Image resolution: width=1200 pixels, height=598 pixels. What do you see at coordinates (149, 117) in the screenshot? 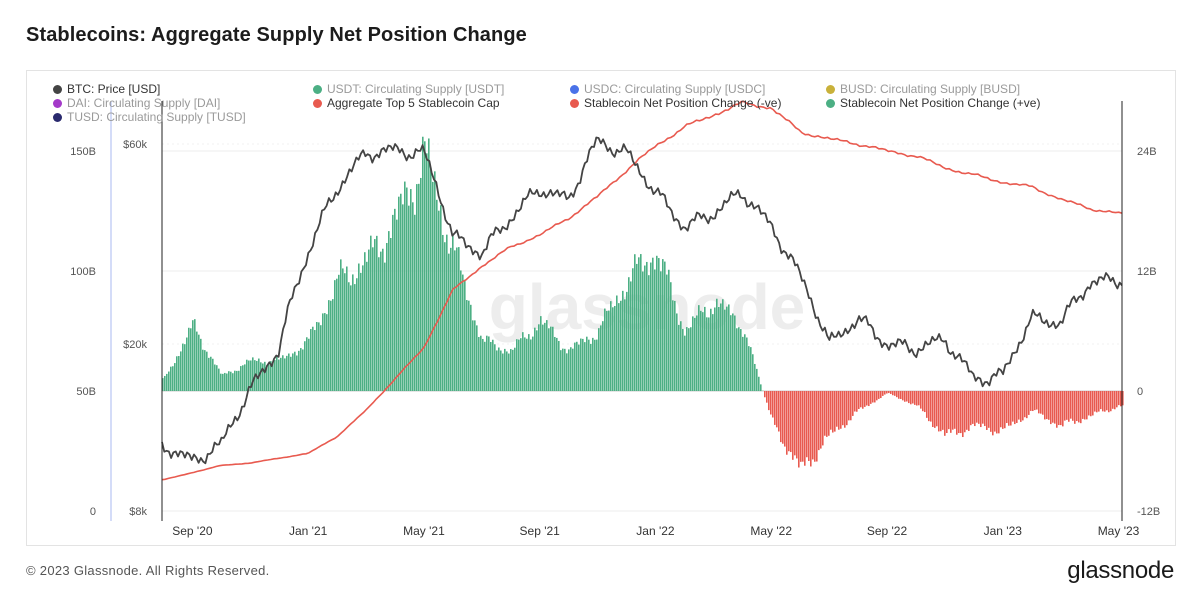
I see `legend-item-tusd-supply: TUSD: Circulating Supply [TUSD]` at bounding box center [149, 117].